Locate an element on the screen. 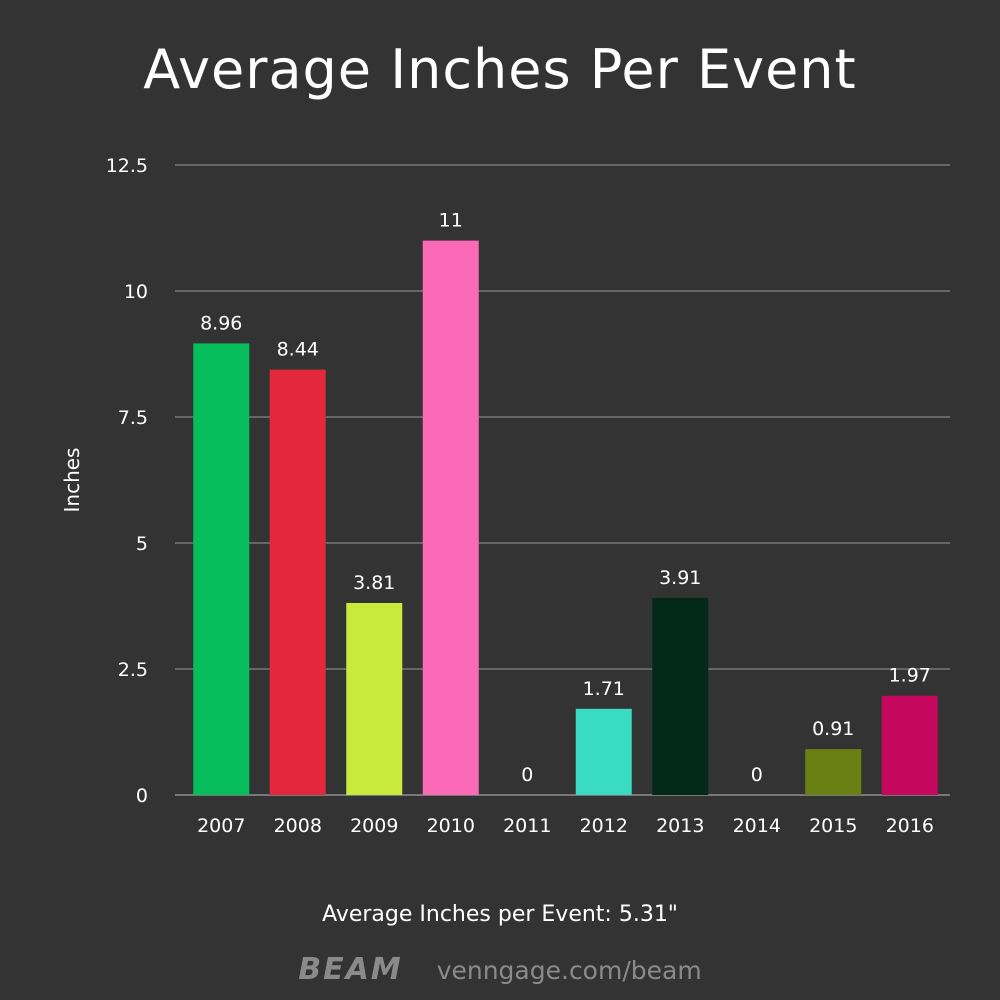 Image resolution: width=1000 pixels, height=1000 pixels. bar-value-label: 1.97 is located at coordinates (910, 676).